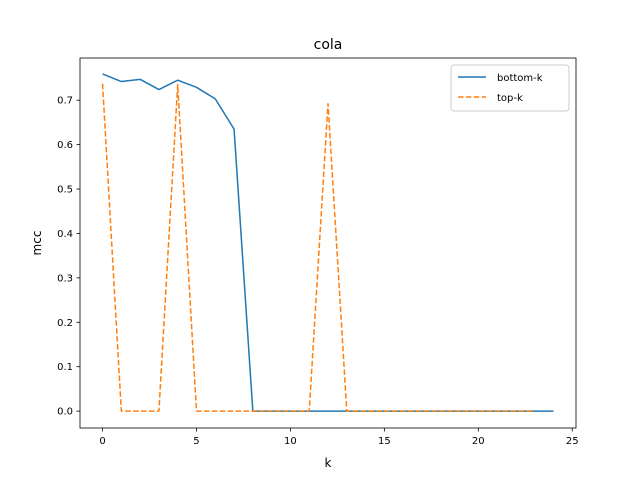 The width and height of the screenshot is (640, 480). Describe the element at coordinates (290, 441) in the screenshot. I see `x-tick-label: 10` at that location.